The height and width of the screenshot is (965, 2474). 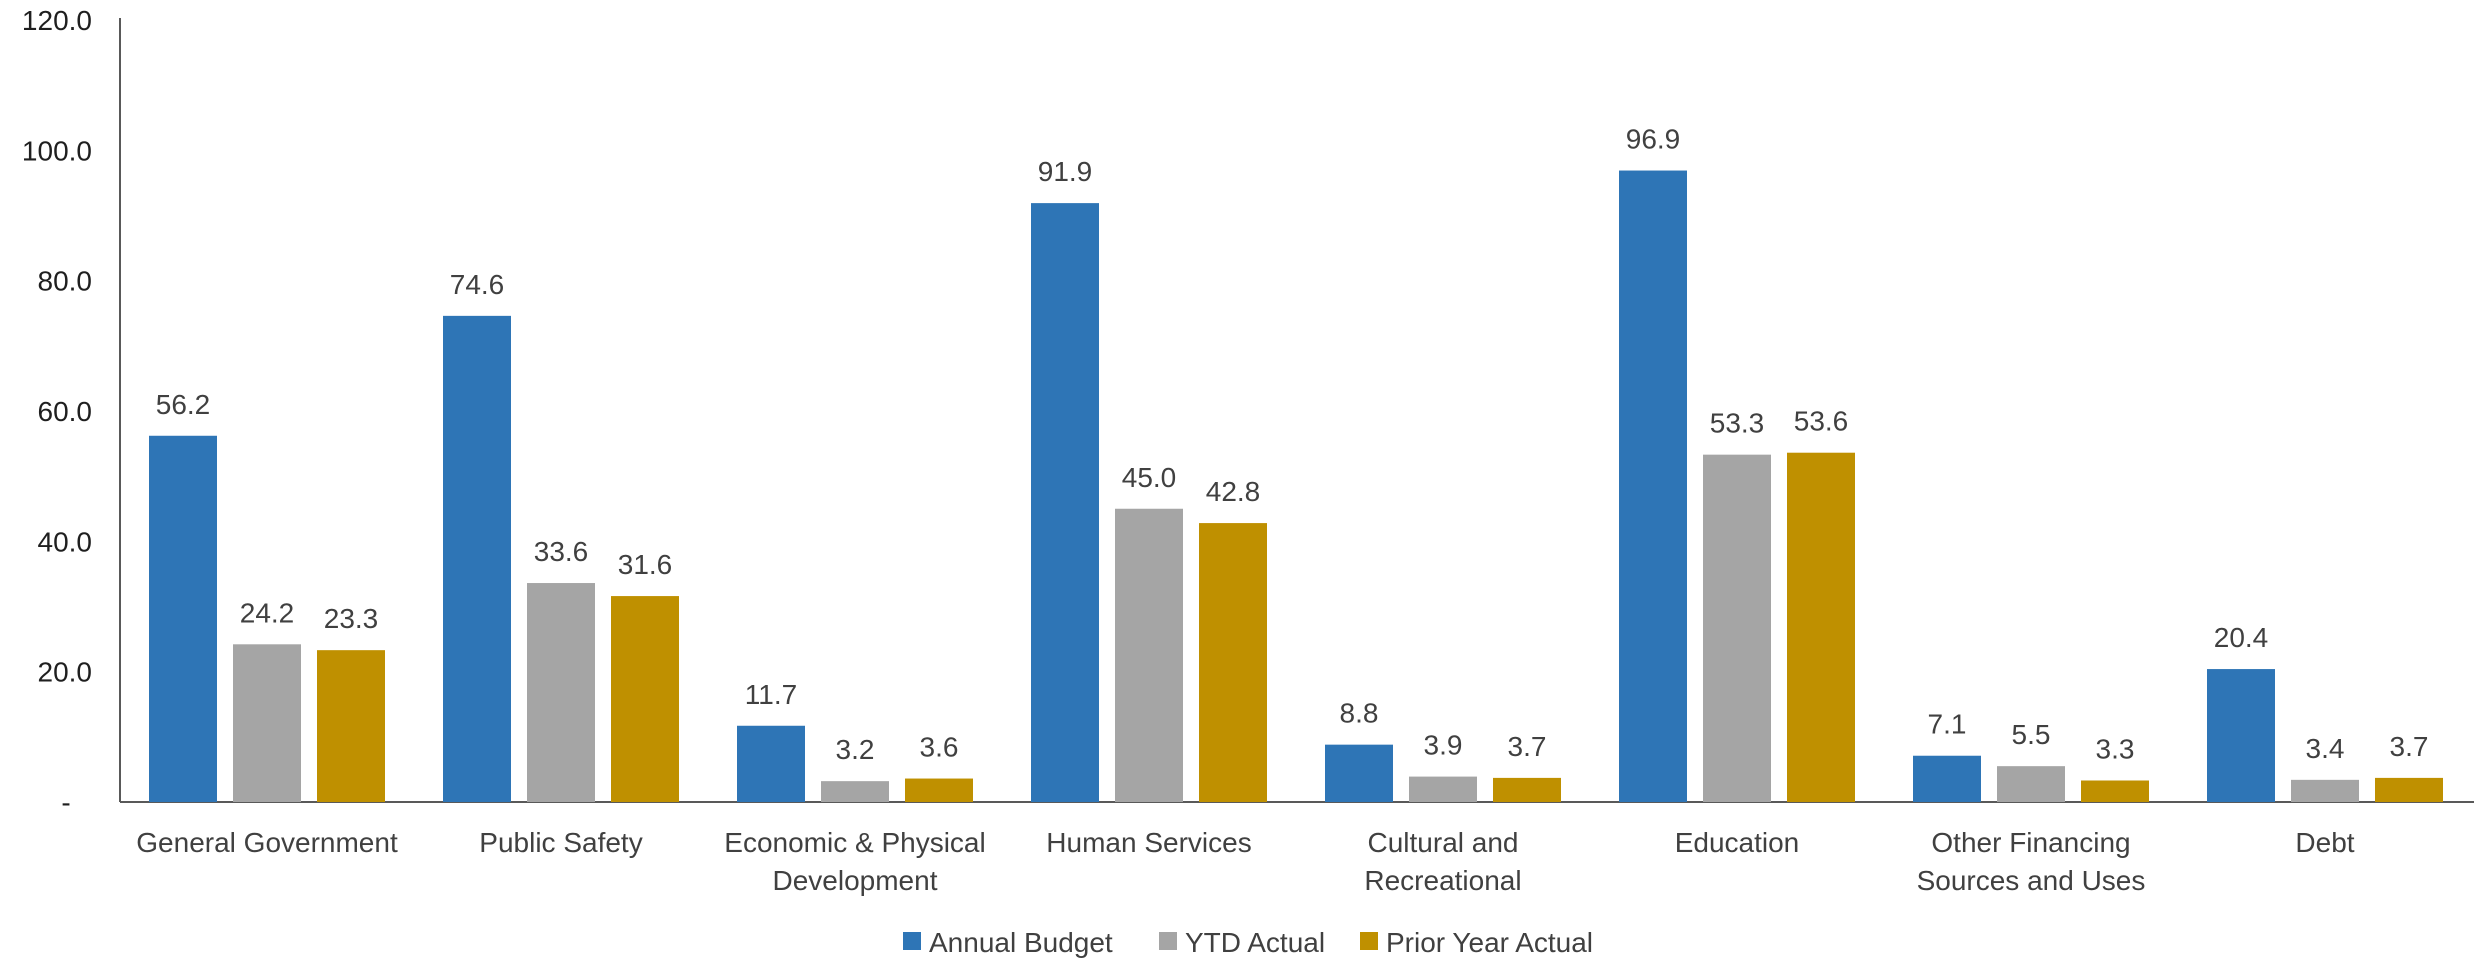 I want to click on data-label: 23.3, so click(x=351, y=618).